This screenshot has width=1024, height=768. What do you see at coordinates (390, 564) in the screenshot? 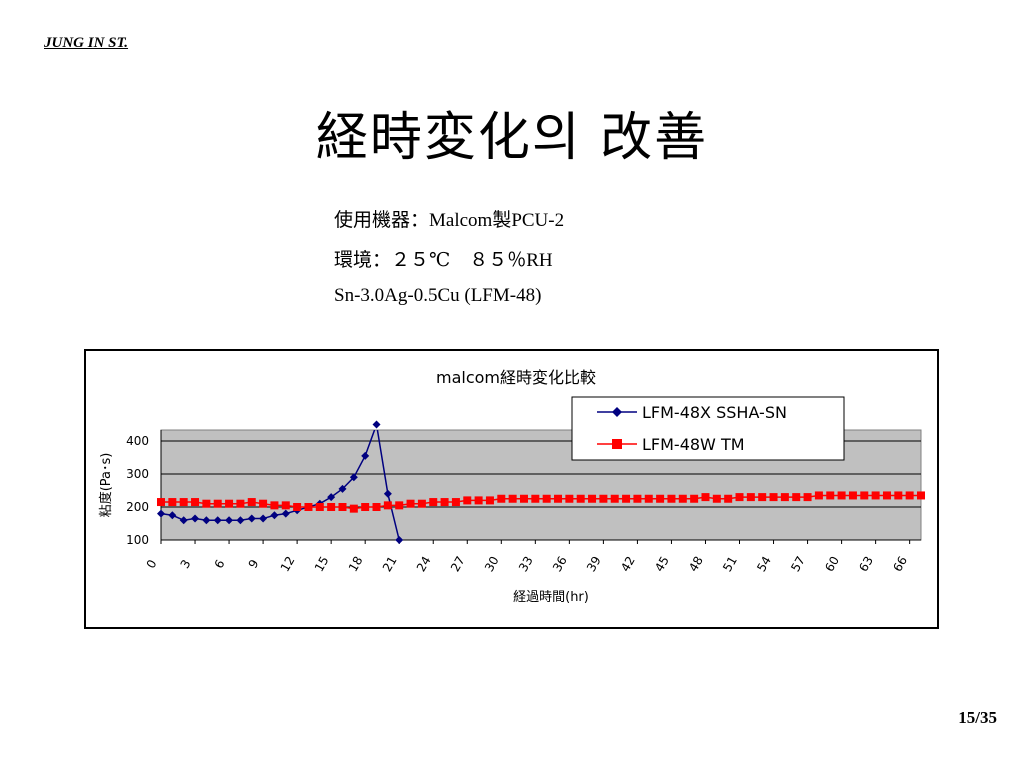
I see `x-tick-label: 21` at bounding box center [390, 564].